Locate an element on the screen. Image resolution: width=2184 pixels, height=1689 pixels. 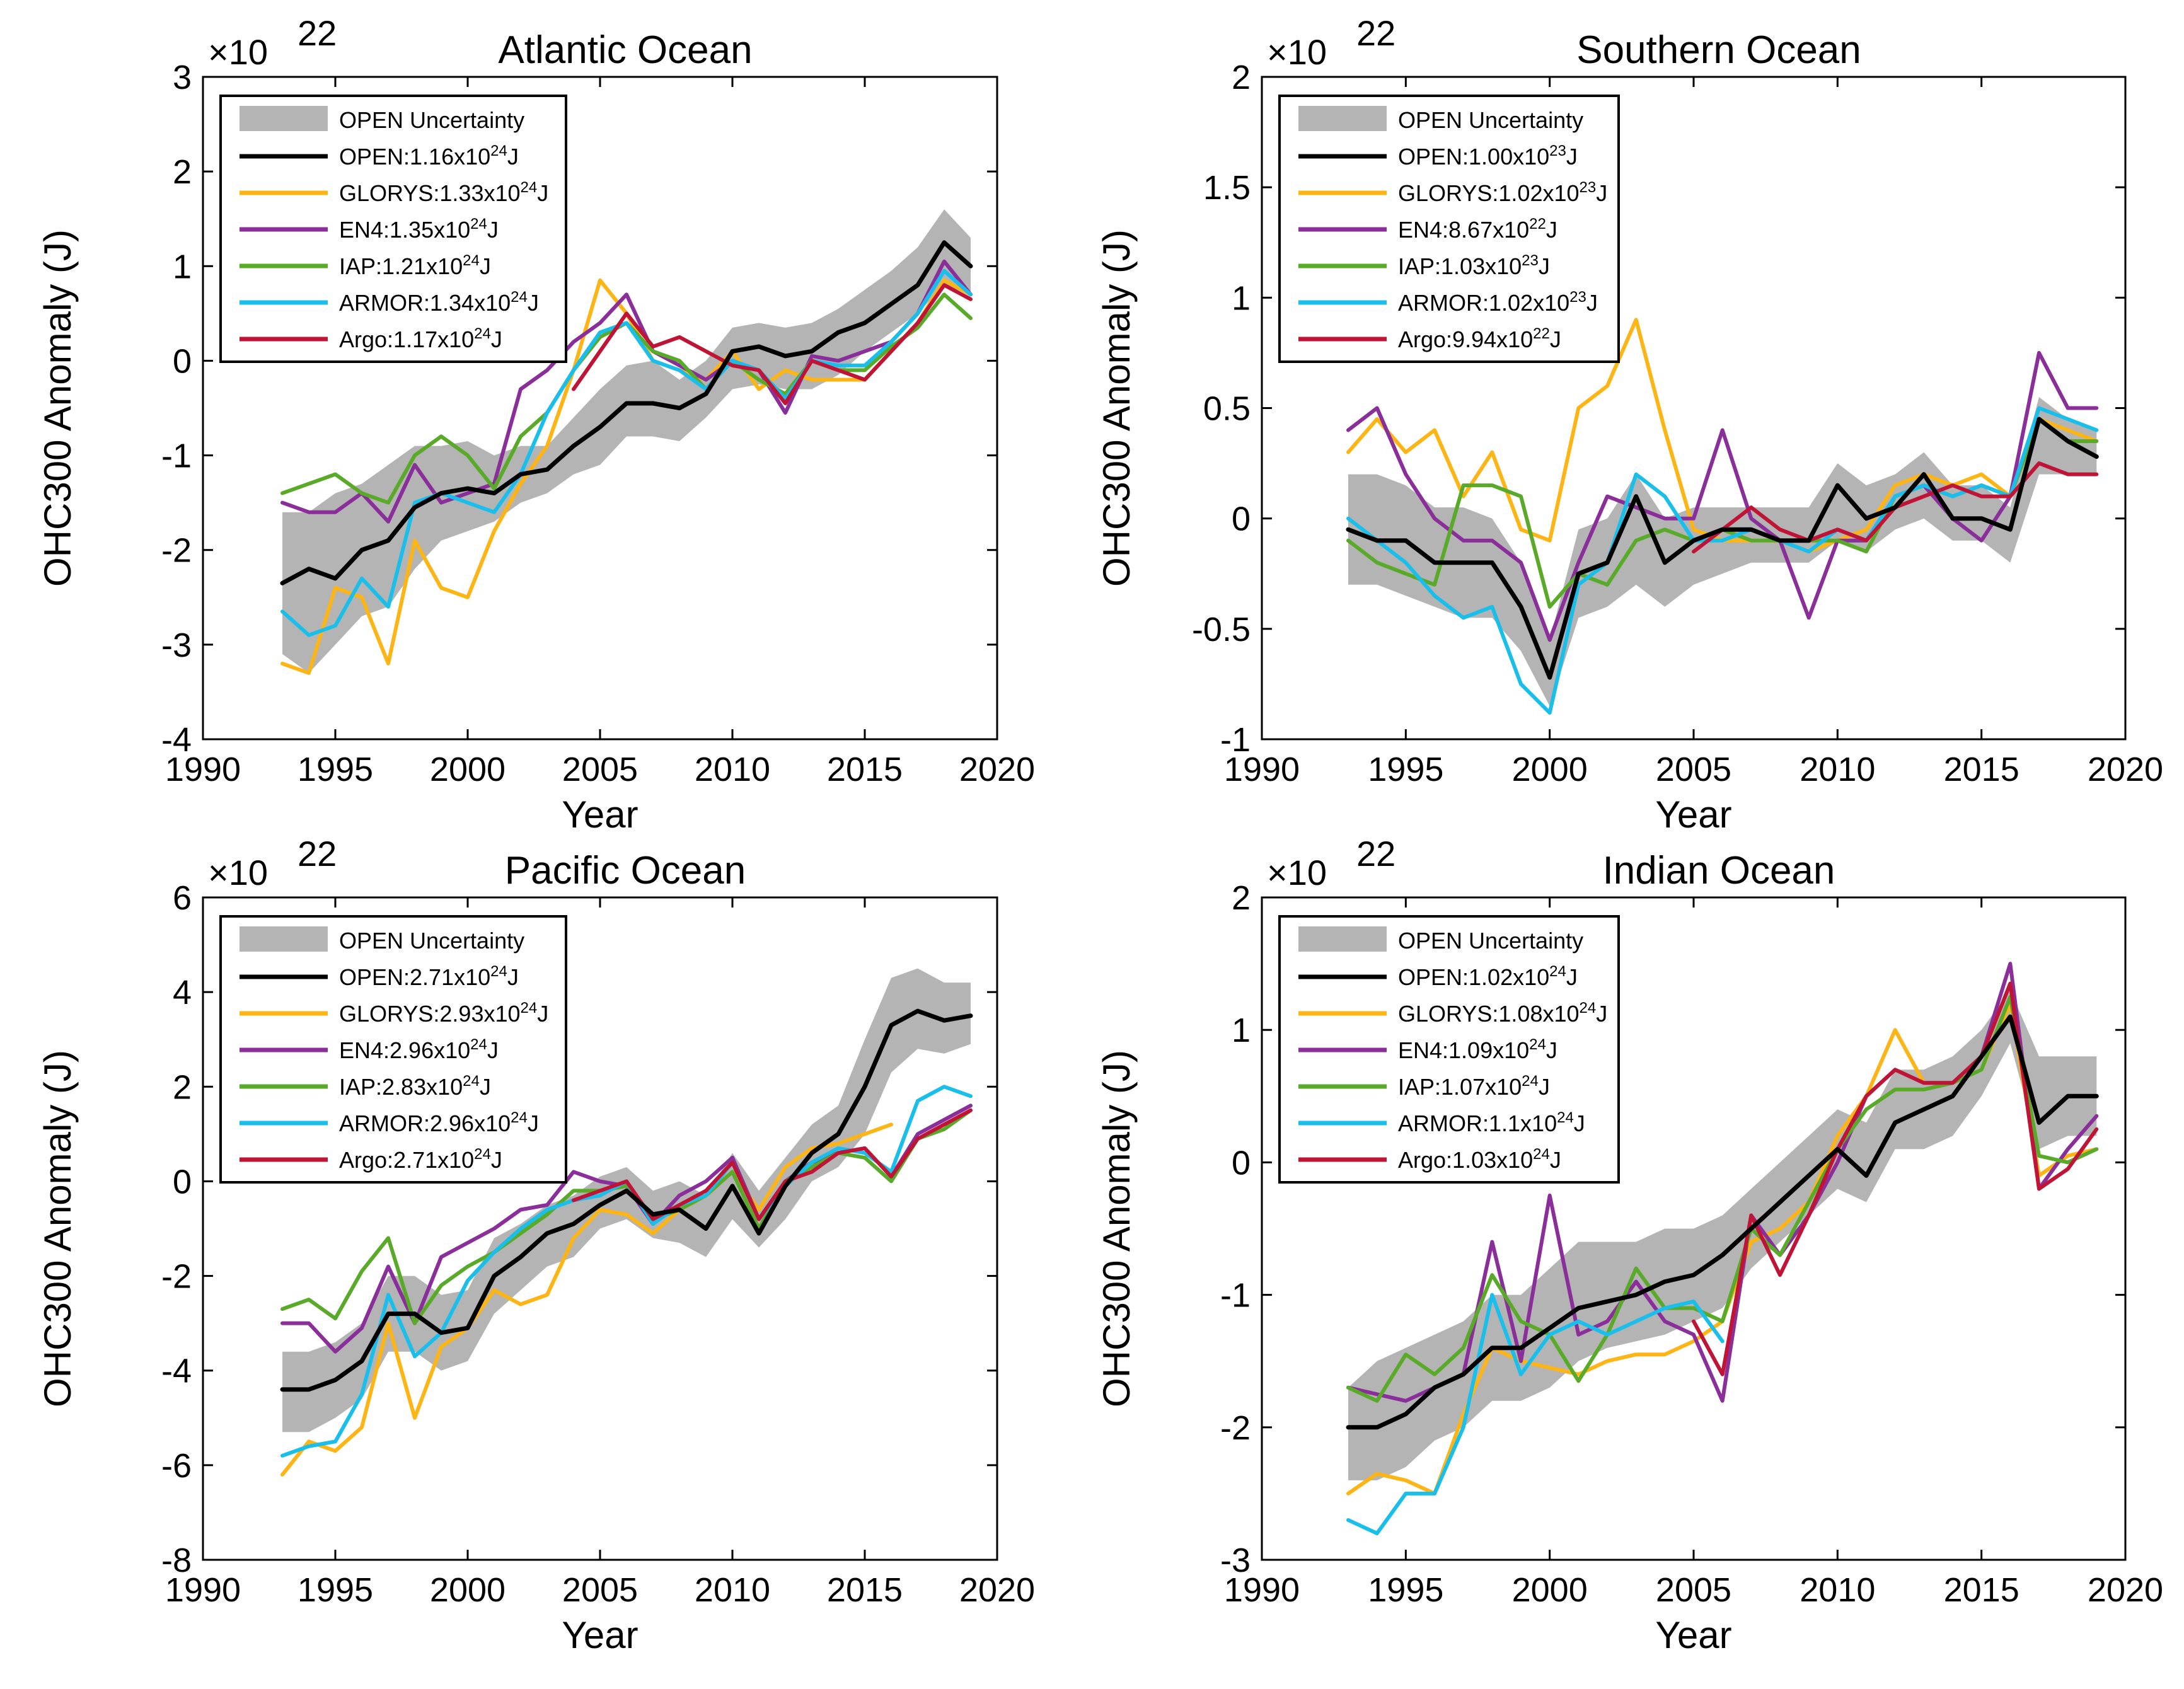
y-tick-label: -8 is located at coordinates (176, 1560).